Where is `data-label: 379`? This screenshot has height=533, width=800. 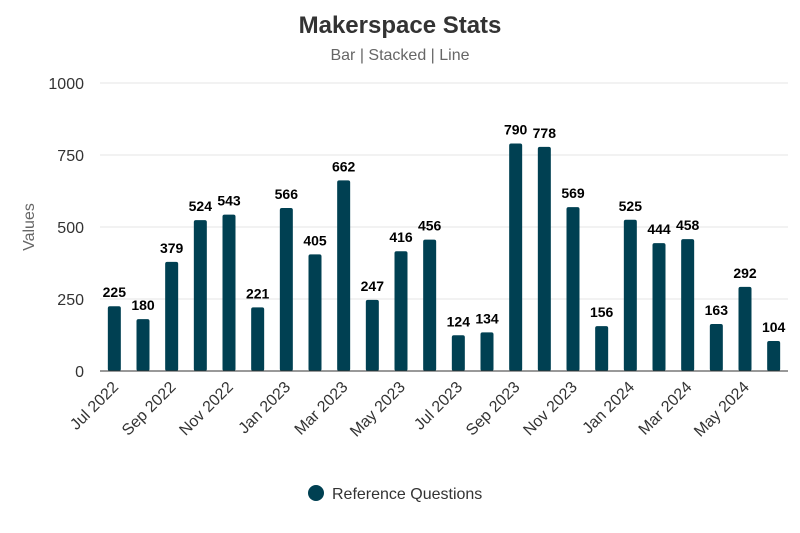
data-label: 379 is located at coordinates (172, 248).